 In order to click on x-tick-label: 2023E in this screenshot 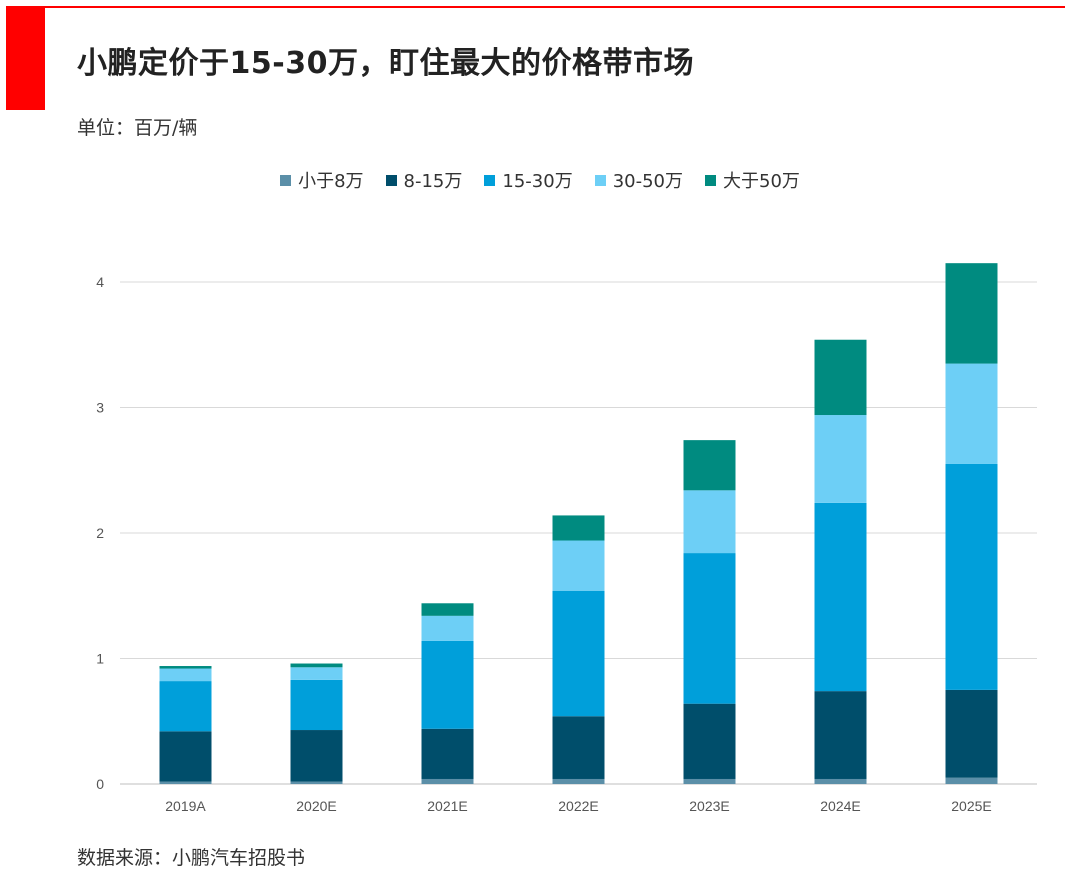, I will do `click(709, 806)`.